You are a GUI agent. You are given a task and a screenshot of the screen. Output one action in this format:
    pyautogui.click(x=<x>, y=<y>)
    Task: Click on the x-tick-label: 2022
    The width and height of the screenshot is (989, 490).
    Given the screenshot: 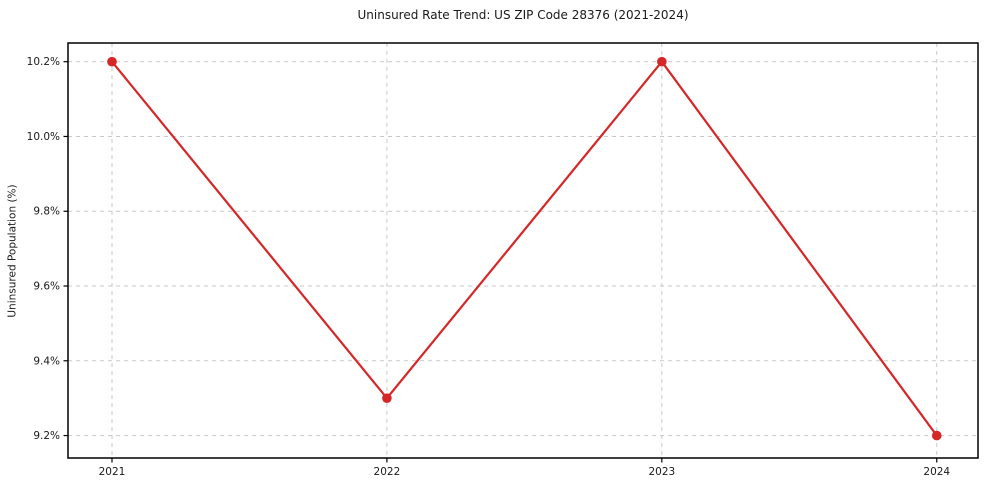 What is the action you would take?
    pyautogui.click(x=387, y=472)
    